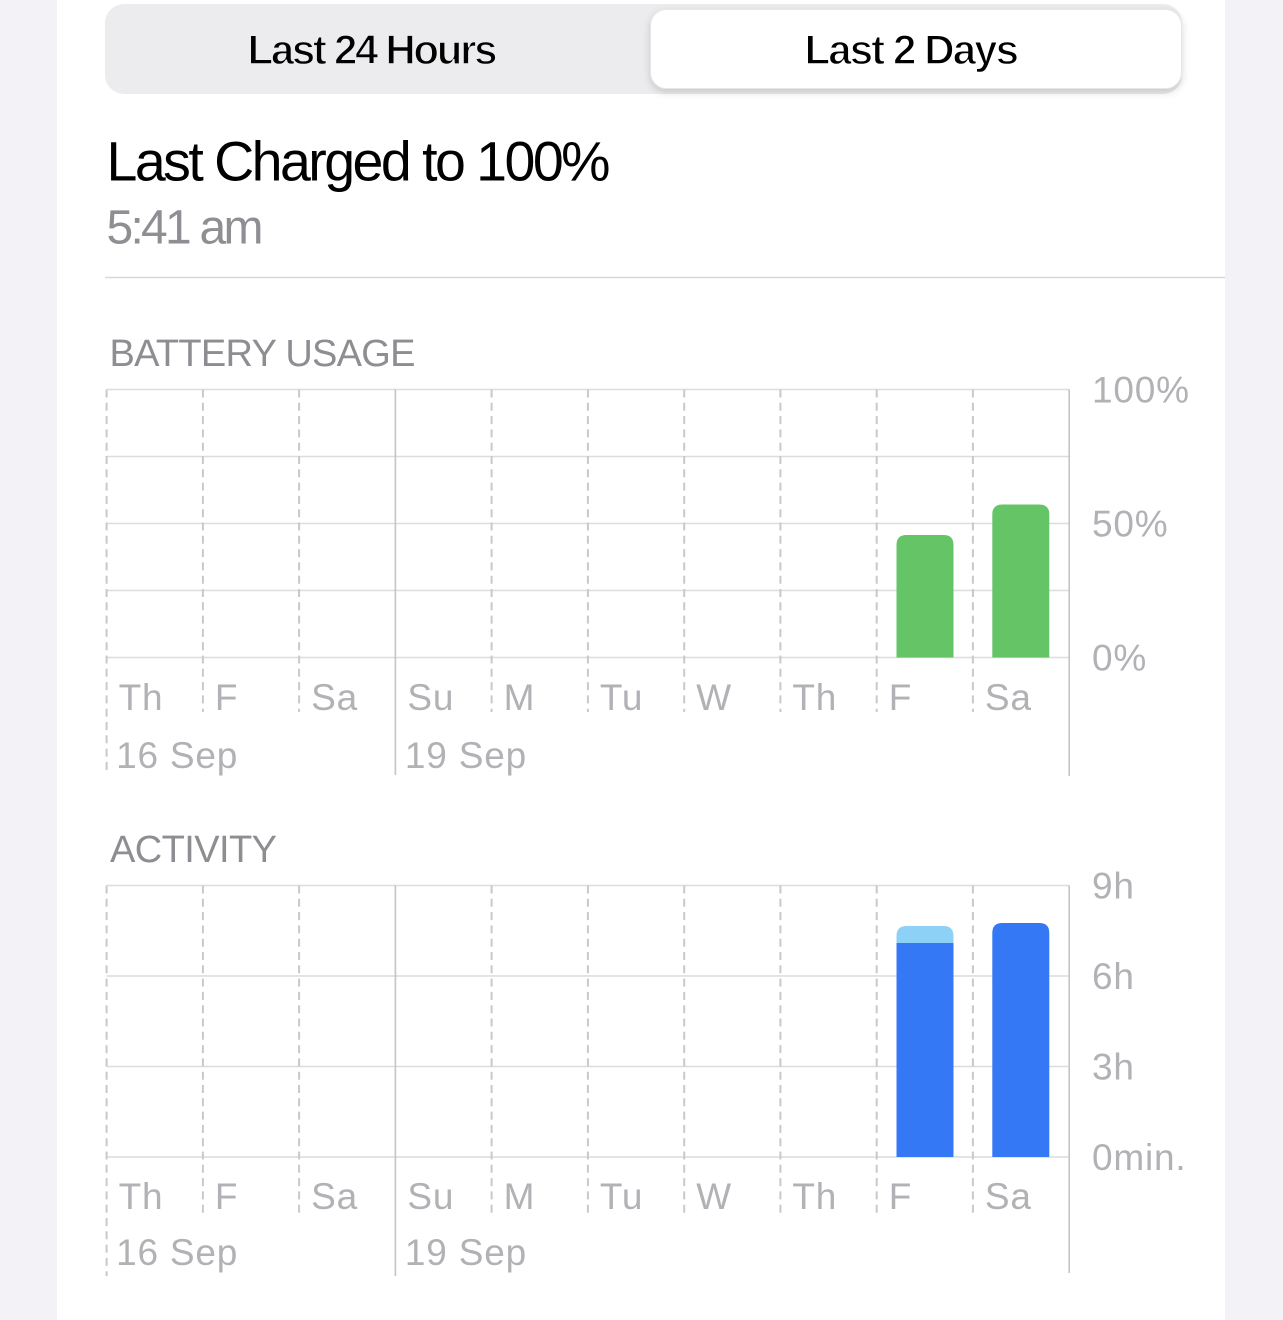 The width and height of the screenshot is (1283, 1320). Describe the element at coordinates (1130, 524) in the screenshot. I see `svg-text: 50%` at that location.